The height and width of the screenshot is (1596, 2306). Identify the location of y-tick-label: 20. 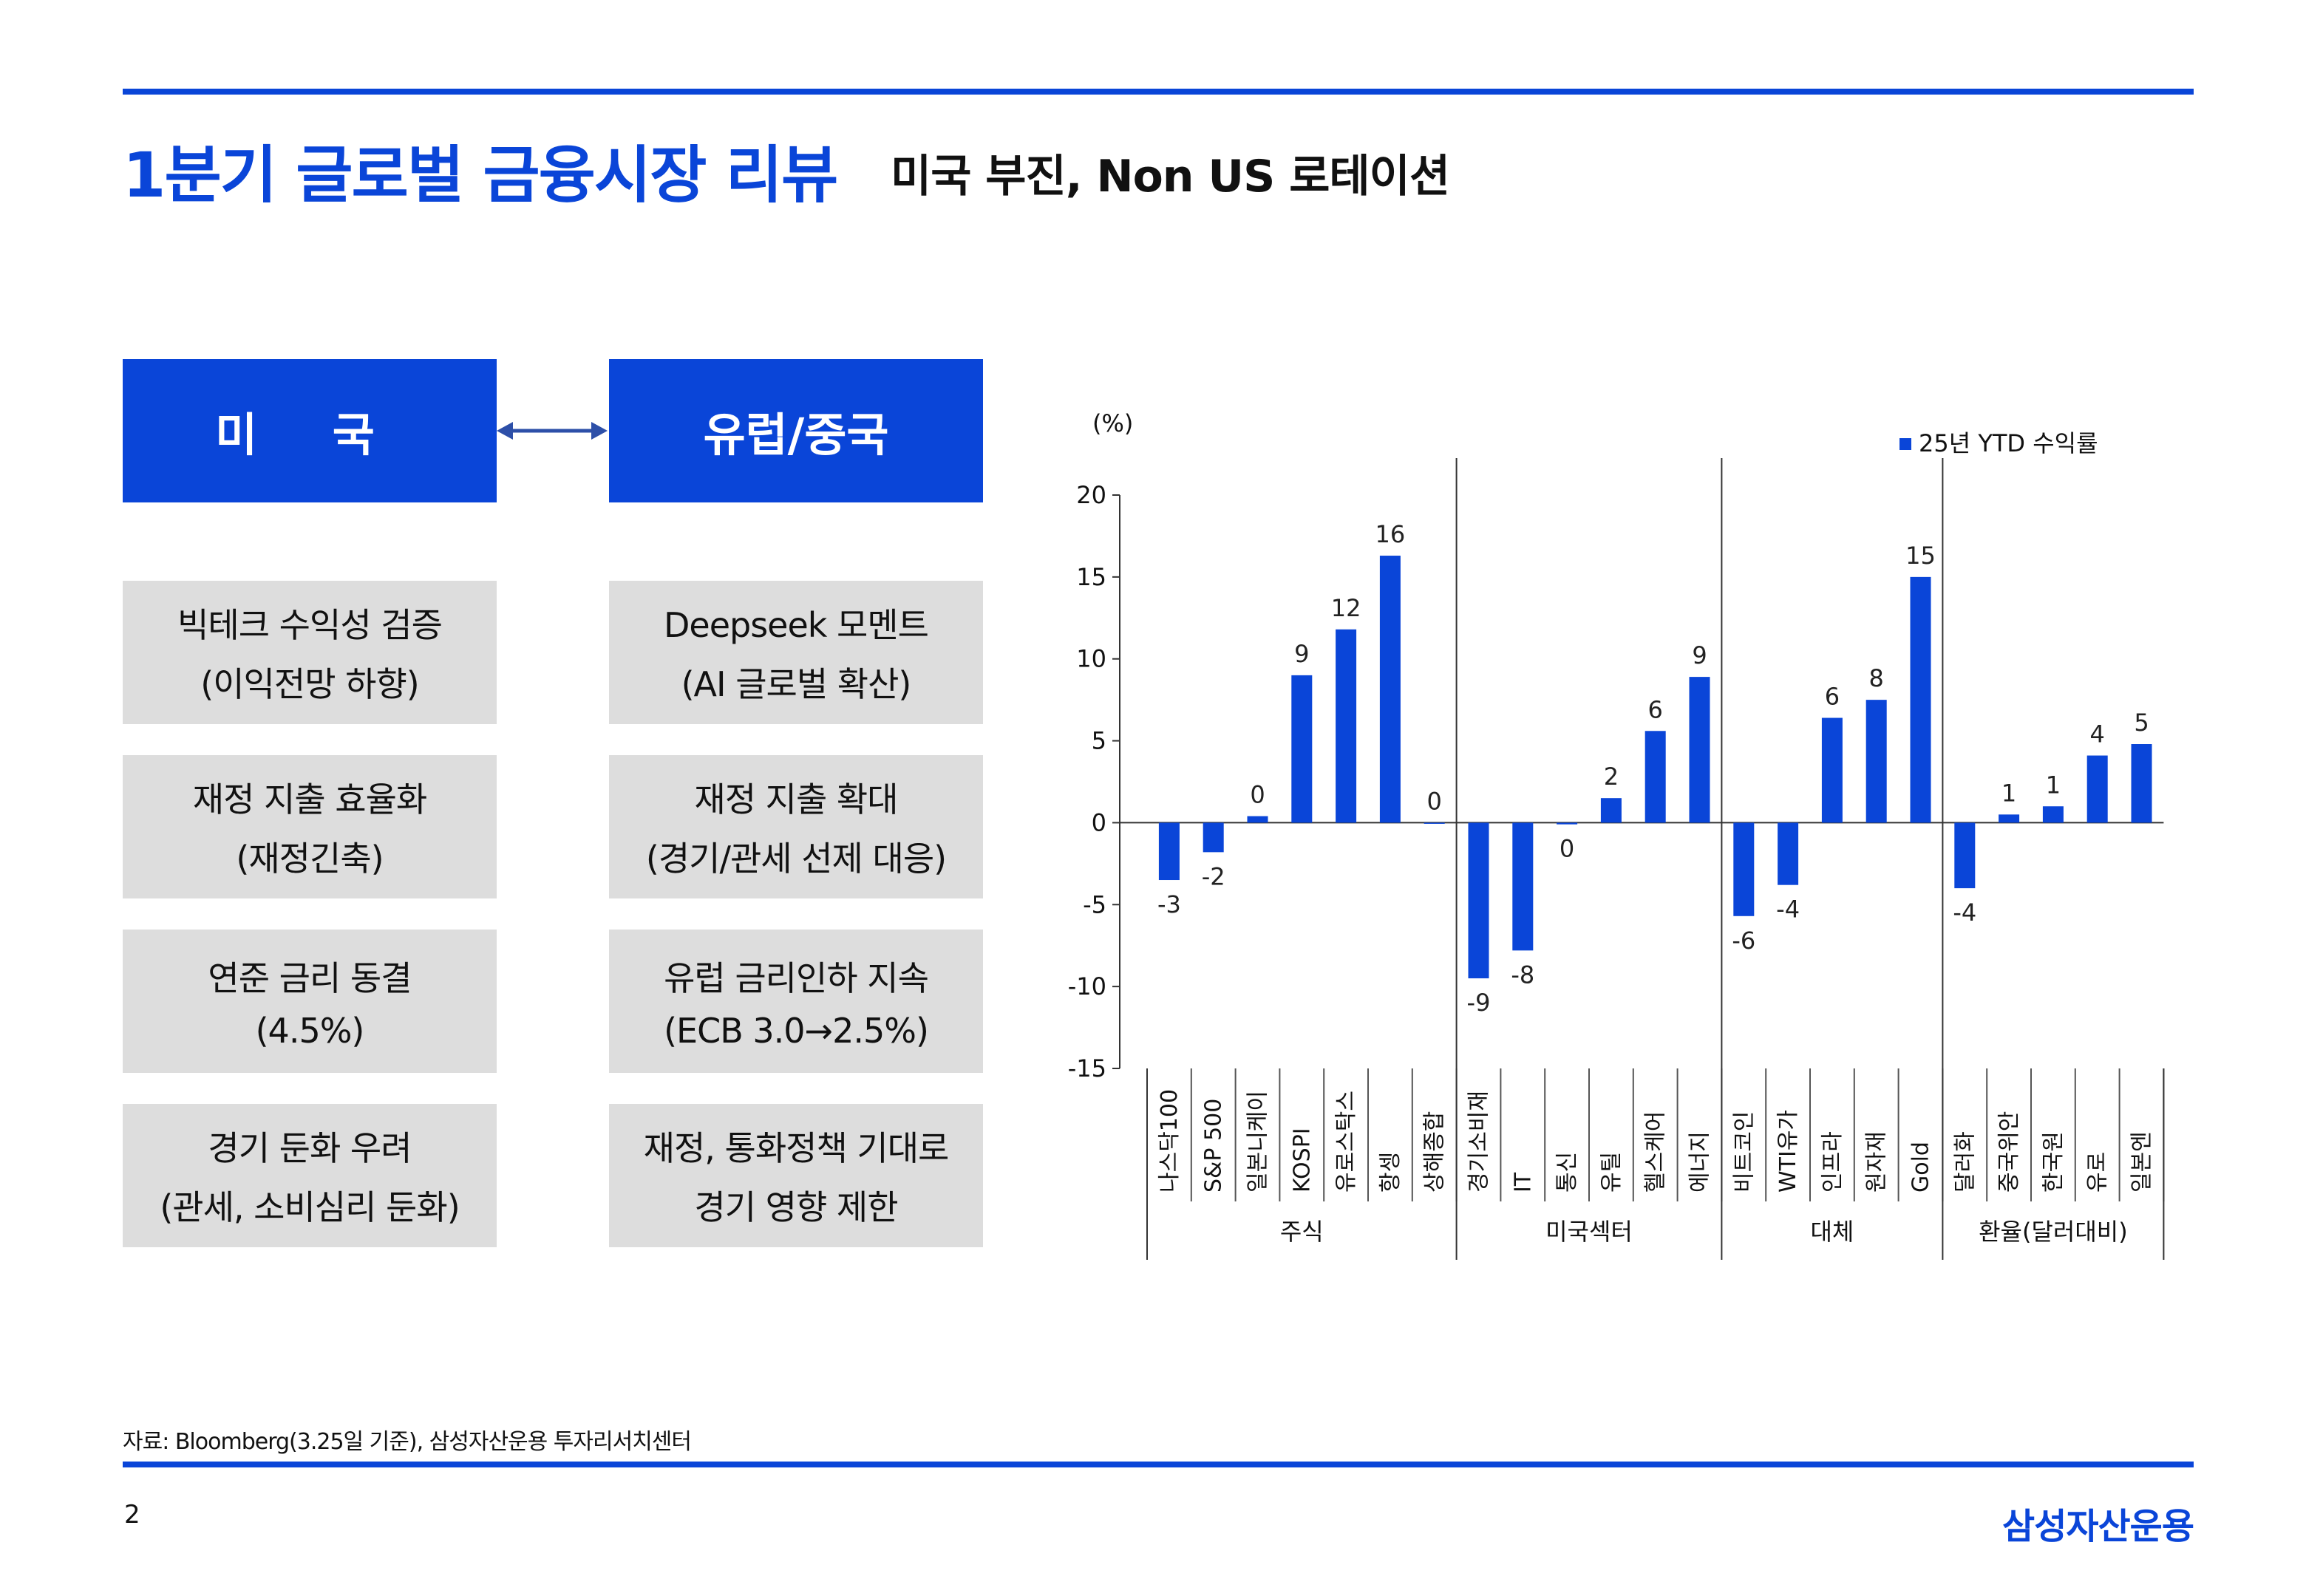
(1091, 495).